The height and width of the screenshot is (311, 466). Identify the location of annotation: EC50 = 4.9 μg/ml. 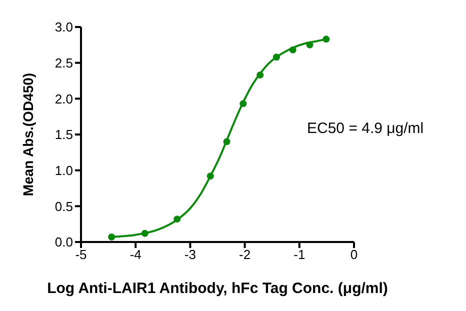
(365, 128).